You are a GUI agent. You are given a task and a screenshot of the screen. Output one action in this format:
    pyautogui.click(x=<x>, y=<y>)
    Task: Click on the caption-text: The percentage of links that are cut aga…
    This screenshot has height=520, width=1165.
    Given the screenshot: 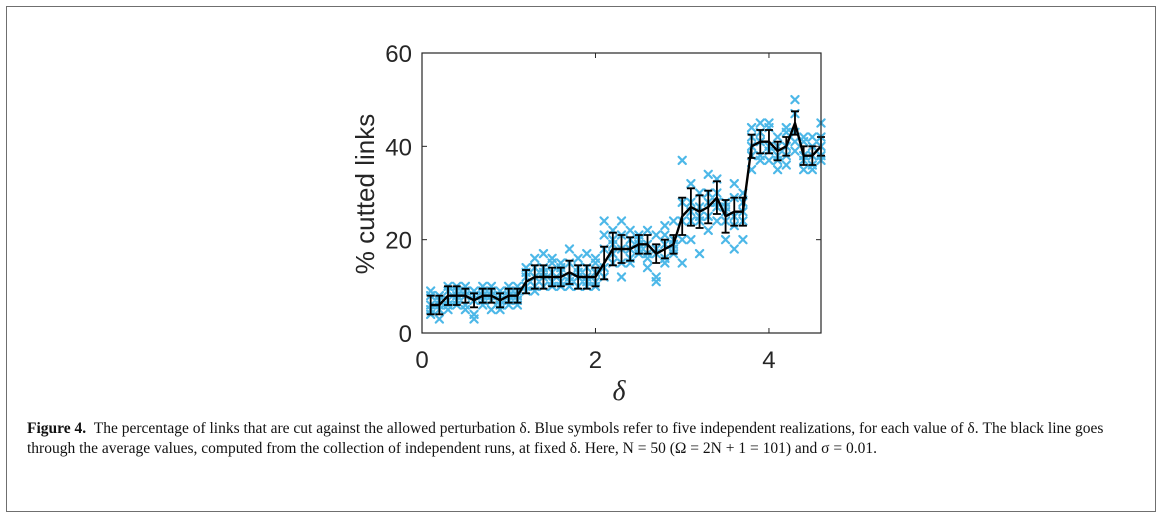 What is the action you would take?
    pyautogui.click(x=565, y=438)
    